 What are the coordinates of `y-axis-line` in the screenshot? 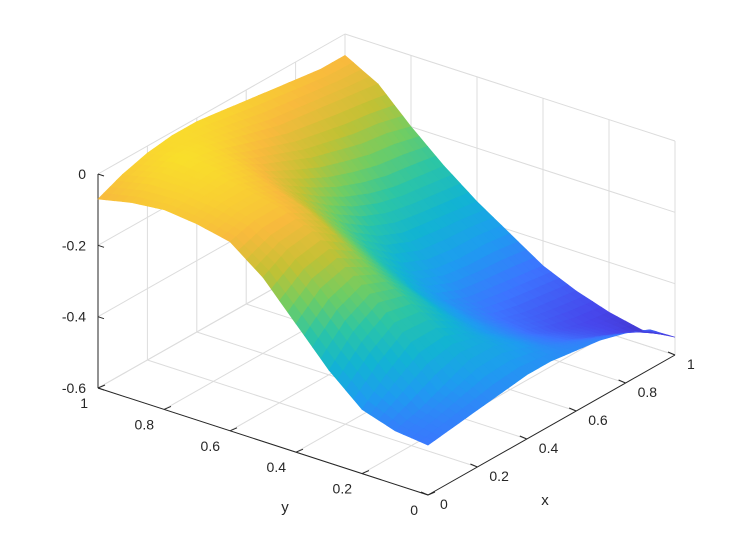 It's located at (263, 441).